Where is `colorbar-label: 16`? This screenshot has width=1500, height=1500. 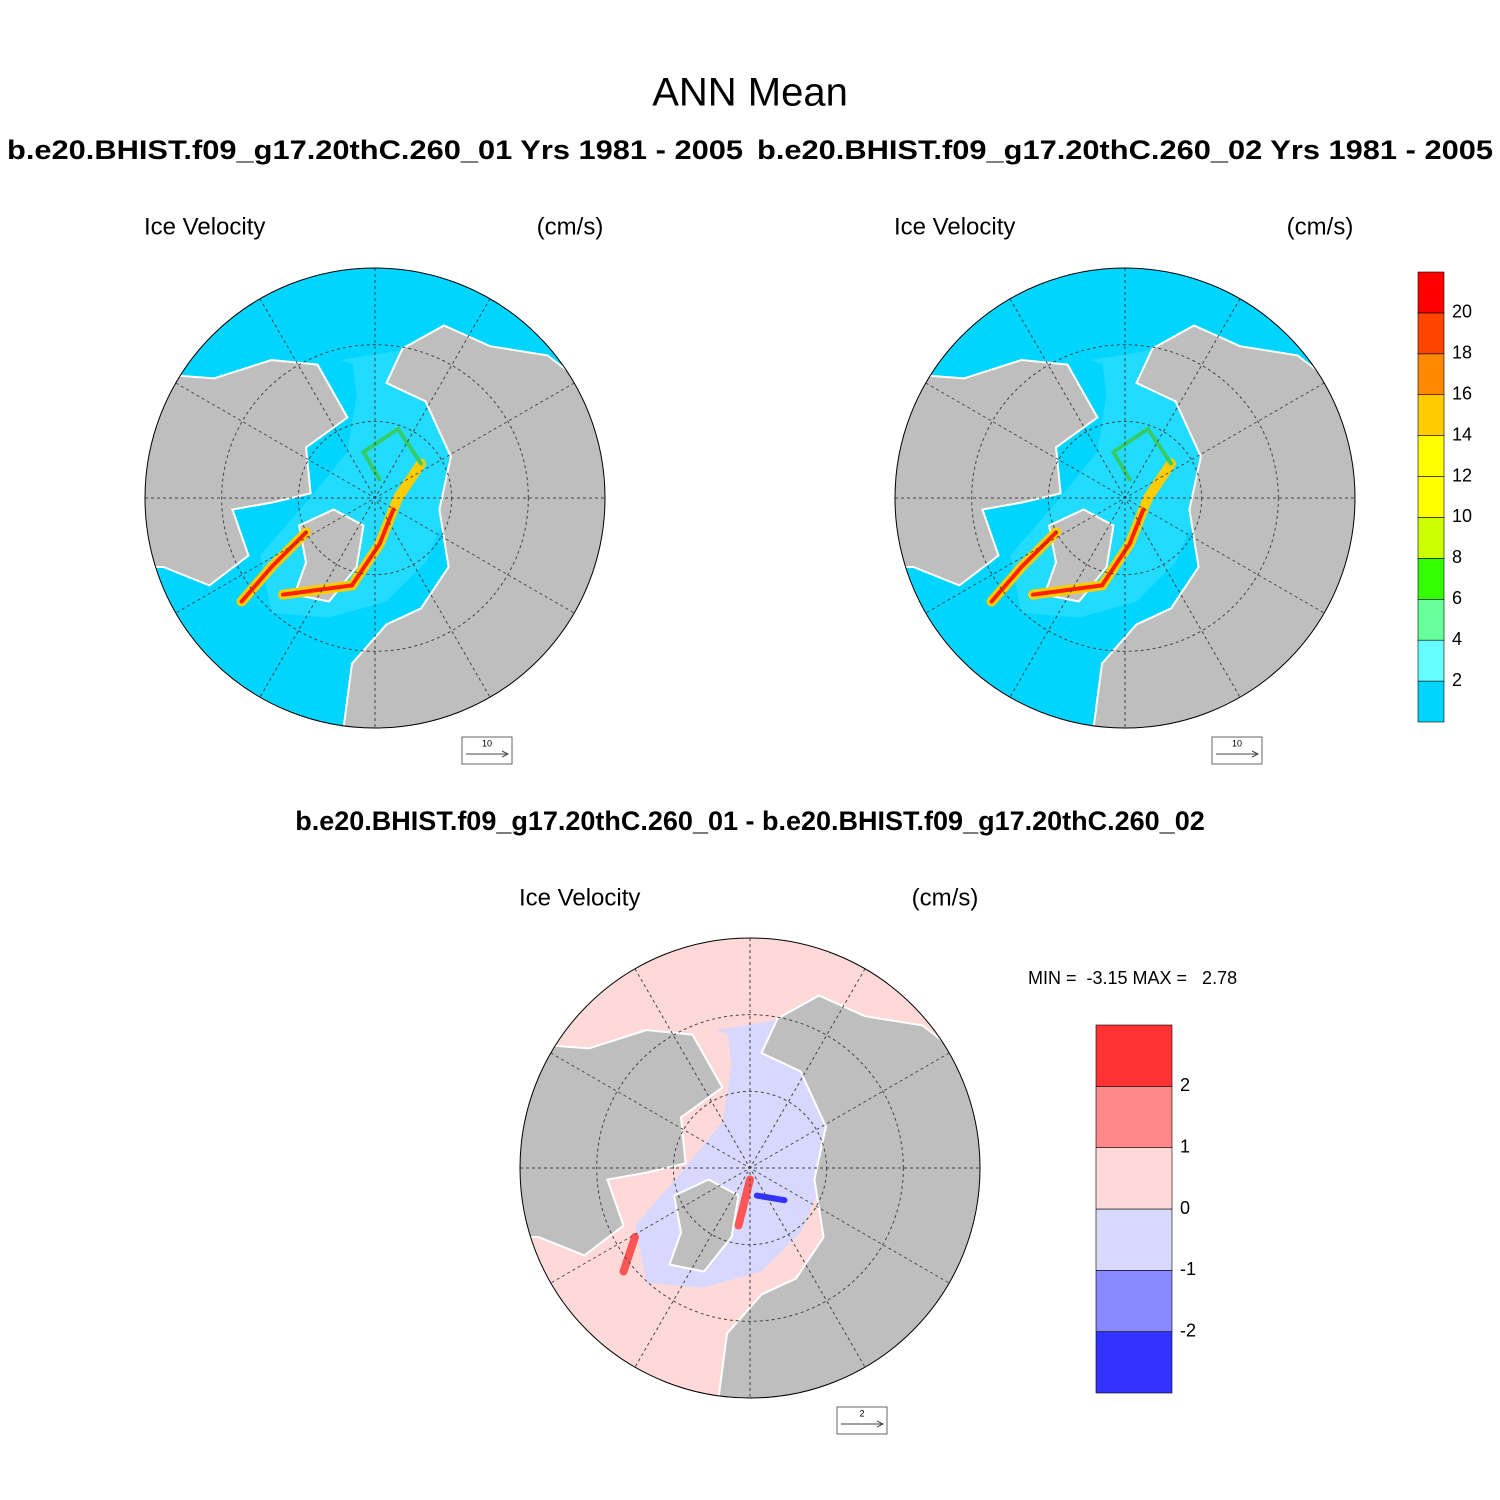 colorbar-label: 16 is located at coordinates (1462, 393).